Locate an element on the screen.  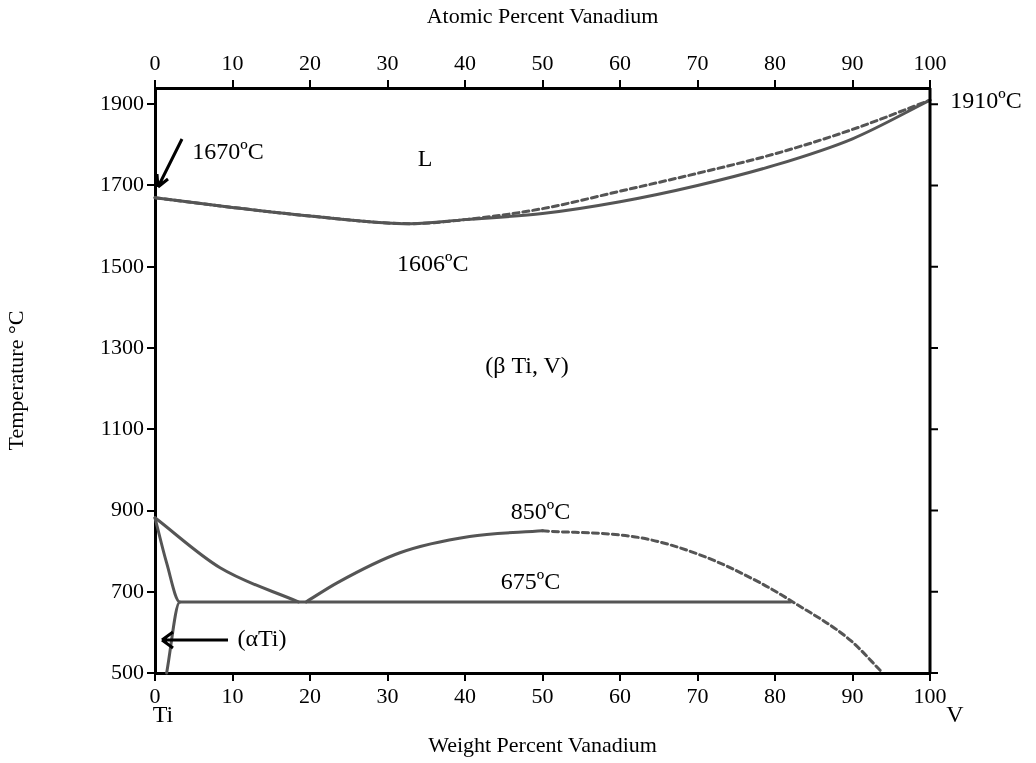
x-tick-label: 20 is located at coordinates (310, 695).